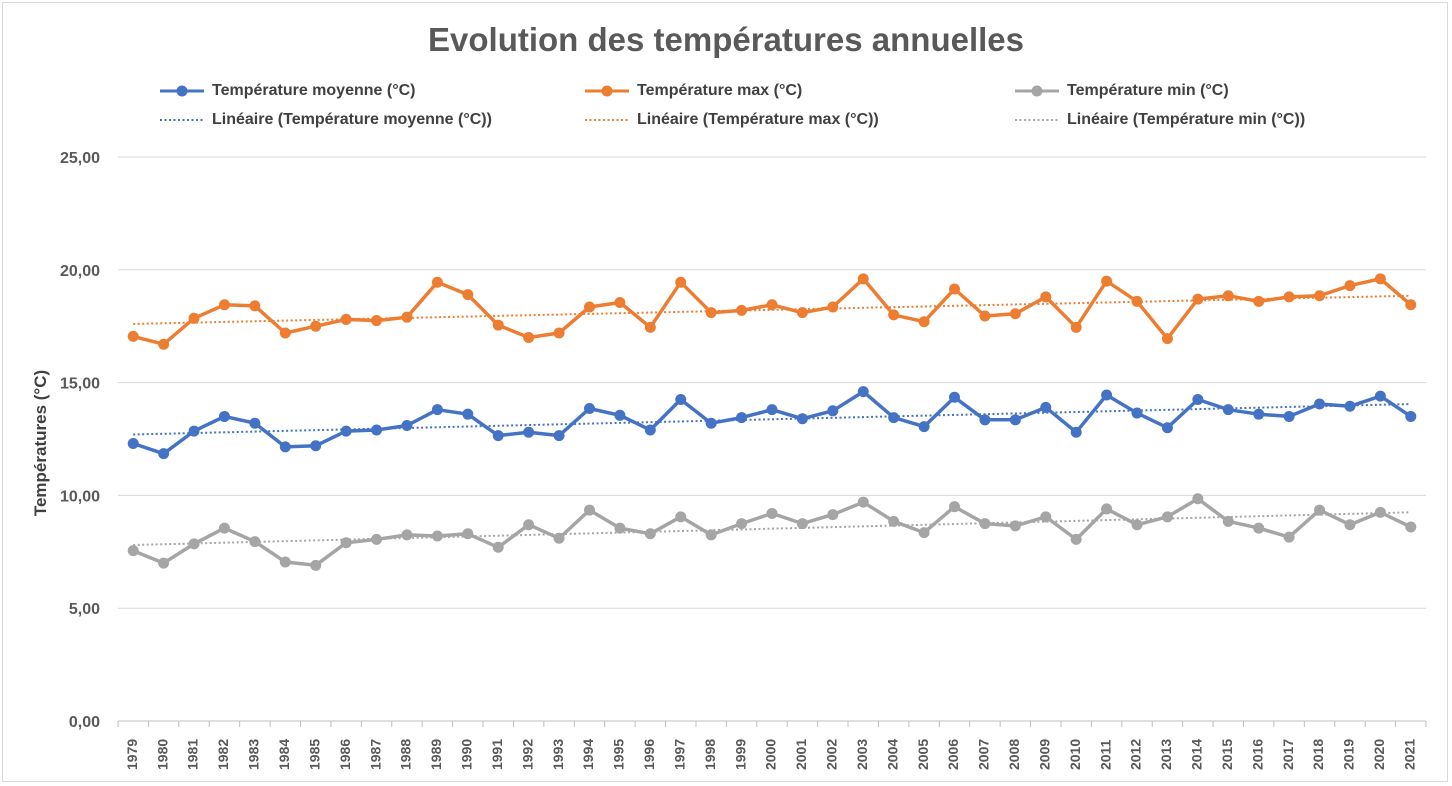 The width and height of the screenshot is (1452, 786). I want to click on legend-trend-min: Linéaire (Température min (°C)), so click(1159, 120).